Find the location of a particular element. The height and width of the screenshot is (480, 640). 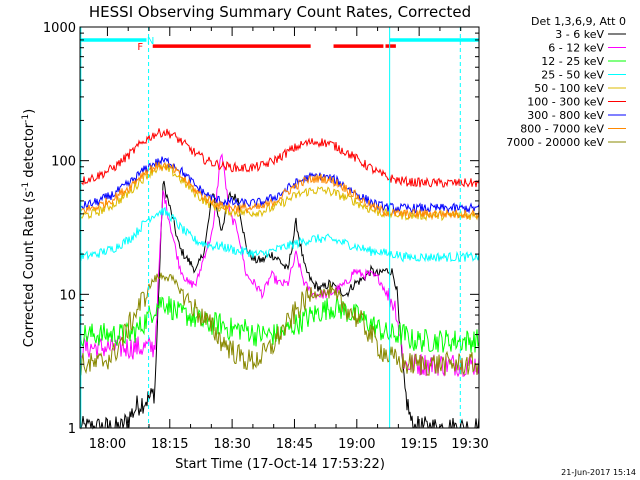

y-tick-label-3: 1000 is located at coordinates (59, 28).